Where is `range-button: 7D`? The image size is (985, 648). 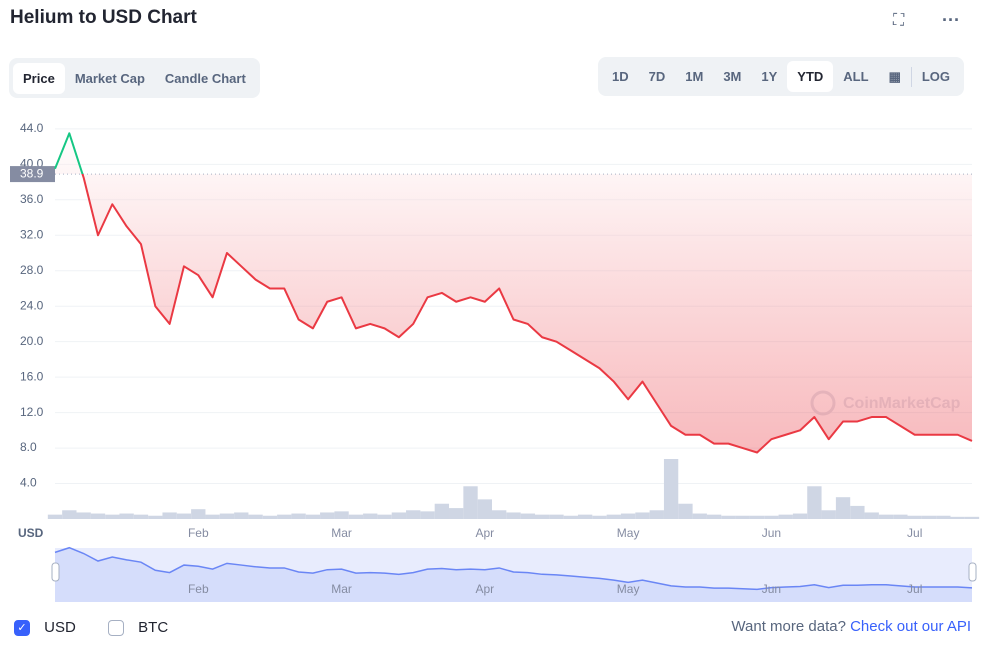 range-button: 7D is located at coordinates (657, 76).